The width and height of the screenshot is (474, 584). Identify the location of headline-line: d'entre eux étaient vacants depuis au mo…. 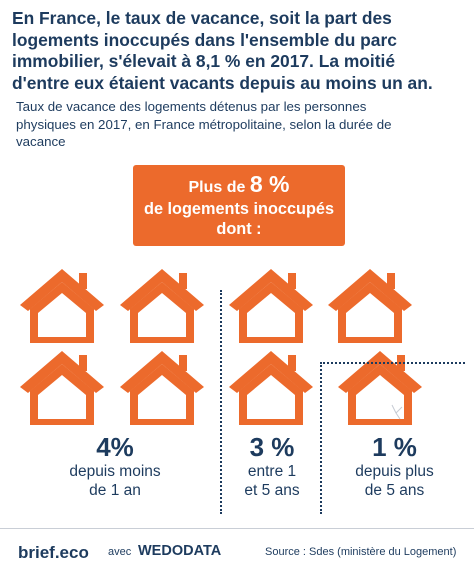
(222, 82).